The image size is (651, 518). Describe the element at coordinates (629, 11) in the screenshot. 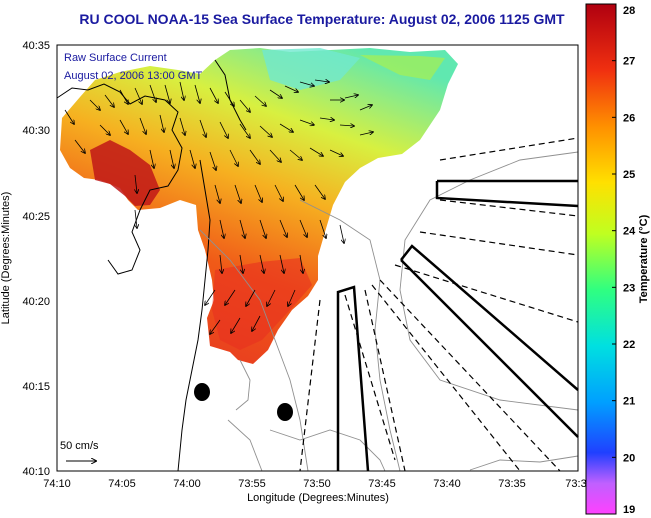

I see `colorbar-tick-label: 28` at that location.